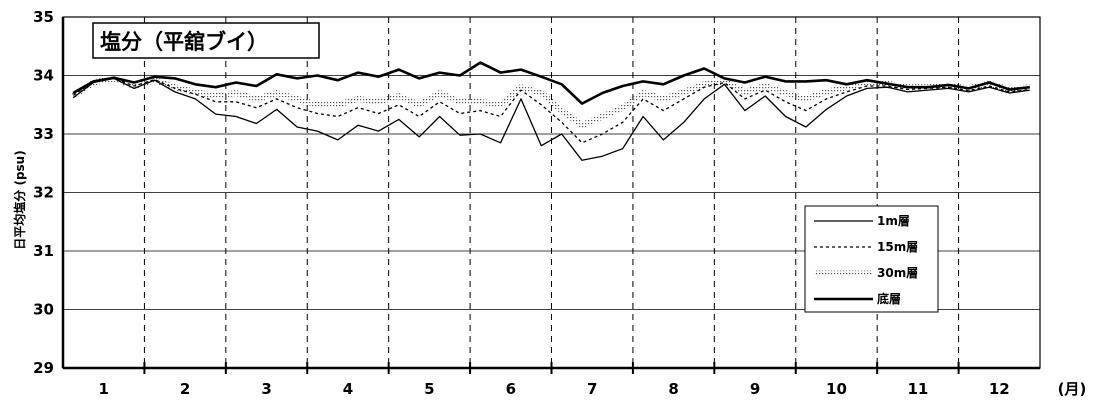 The image size is (1096, 406). I want to click on legend-label-30m層: 30m層, so click(897, 273).